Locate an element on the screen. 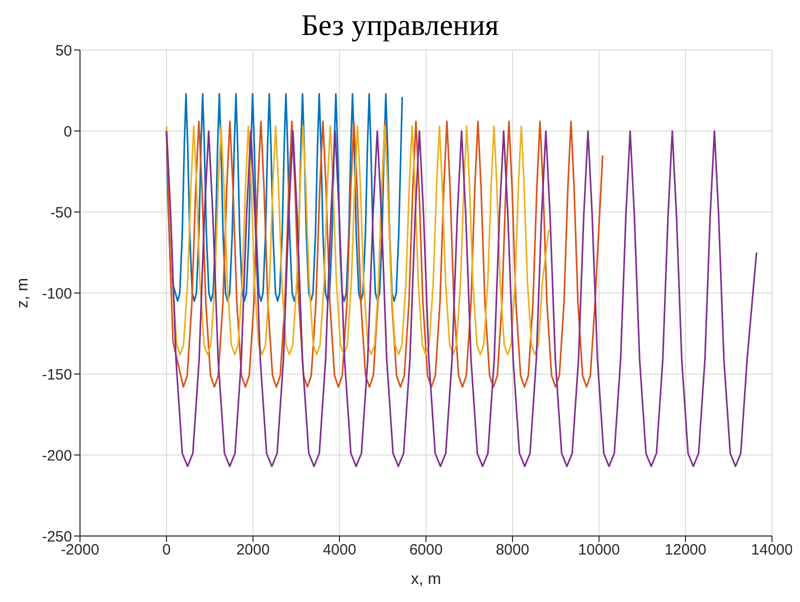  x-tick-label: 4000 is located at coordinates (339, 550).